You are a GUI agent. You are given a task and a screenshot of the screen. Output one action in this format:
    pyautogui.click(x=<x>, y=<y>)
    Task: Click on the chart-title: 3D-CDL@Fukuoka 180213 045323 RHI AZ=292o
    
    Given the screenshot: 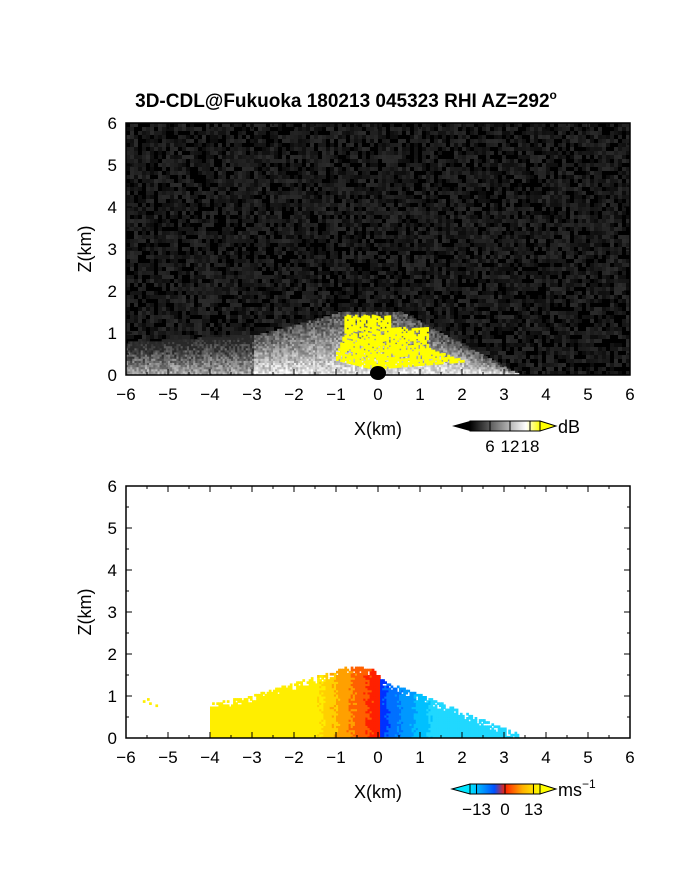 What is the action you would take?
    pyautogui.click(x=346, y=100)
    